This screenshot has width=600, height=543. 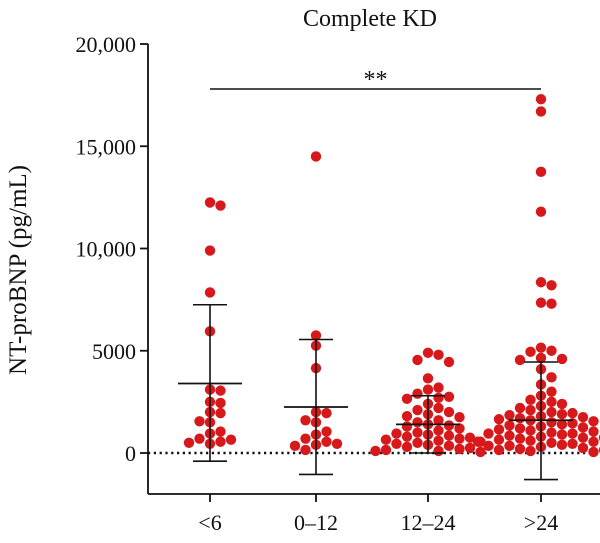 What do you see at coordinates (209, 522) in the screenshot?
I see `x-tick-label: <6` at bounding box center [209, 522].